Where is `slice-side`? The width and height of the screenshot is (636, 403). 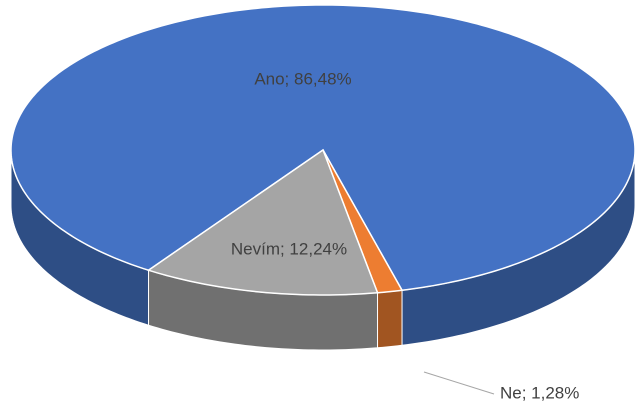 slice-side is located at coordinates (390, 319).